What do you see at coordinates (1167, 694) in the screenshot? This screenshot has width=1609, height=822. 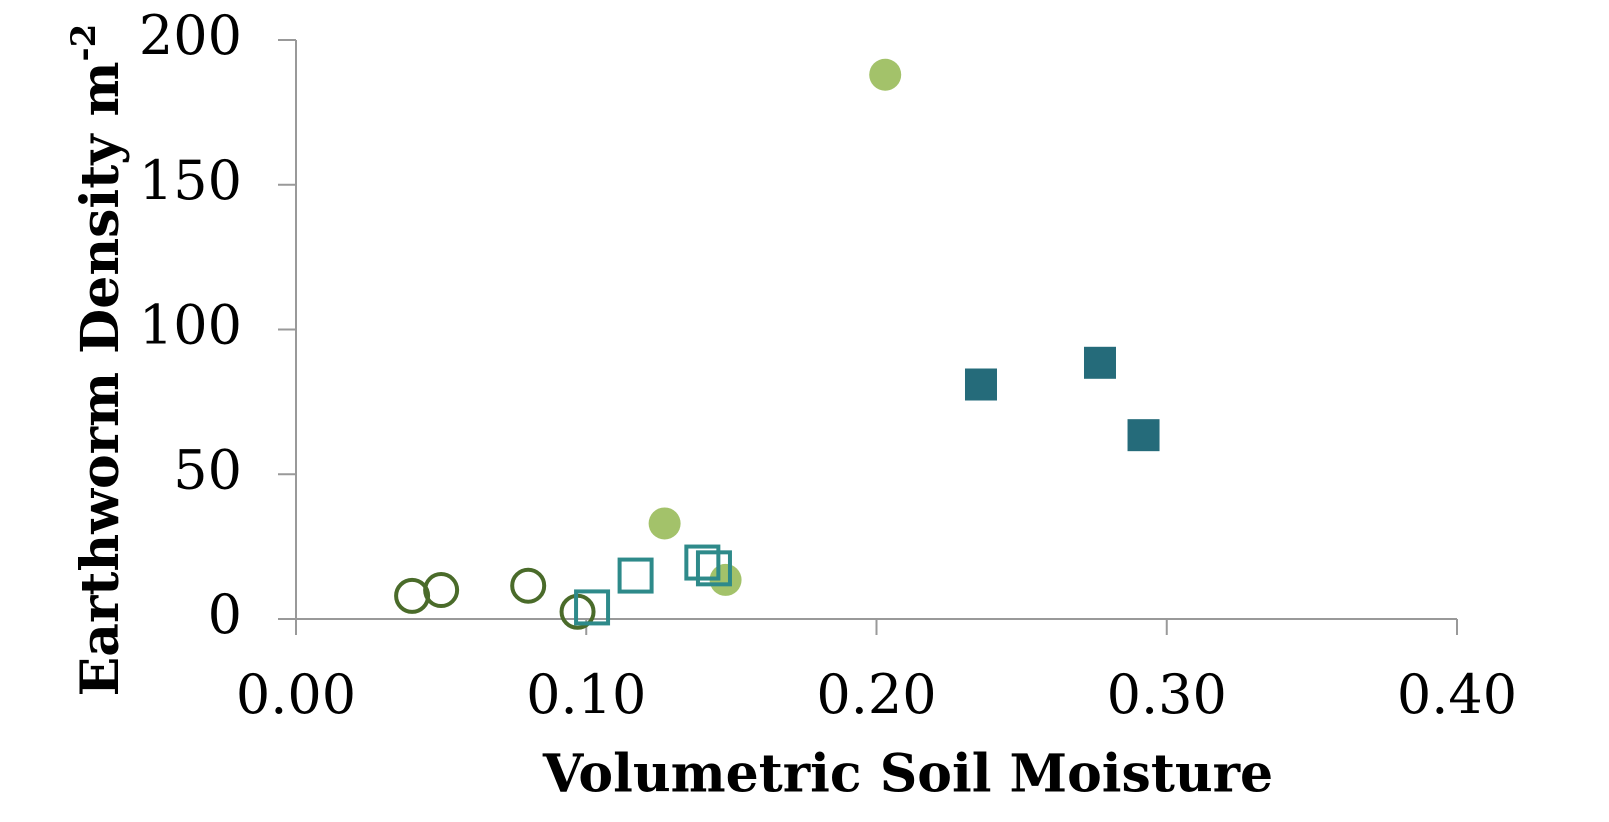 I see `x-tick-label: 0.30` at bounding box center [1167, 694].